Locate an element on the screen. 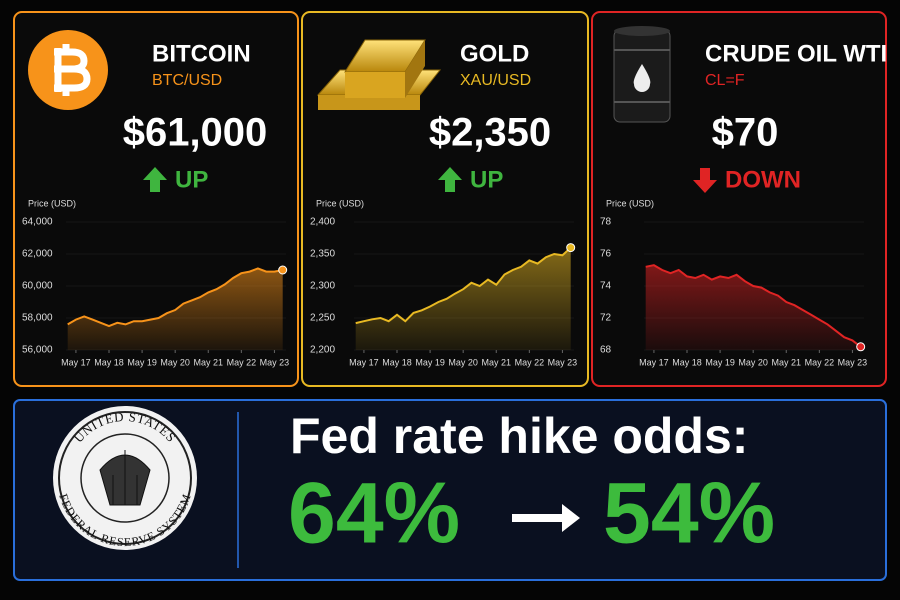 Image resolution: width=900 pixels, height=600 pixels. banner-title: Fed rate hike odds: is located at coordinates (519, 436).